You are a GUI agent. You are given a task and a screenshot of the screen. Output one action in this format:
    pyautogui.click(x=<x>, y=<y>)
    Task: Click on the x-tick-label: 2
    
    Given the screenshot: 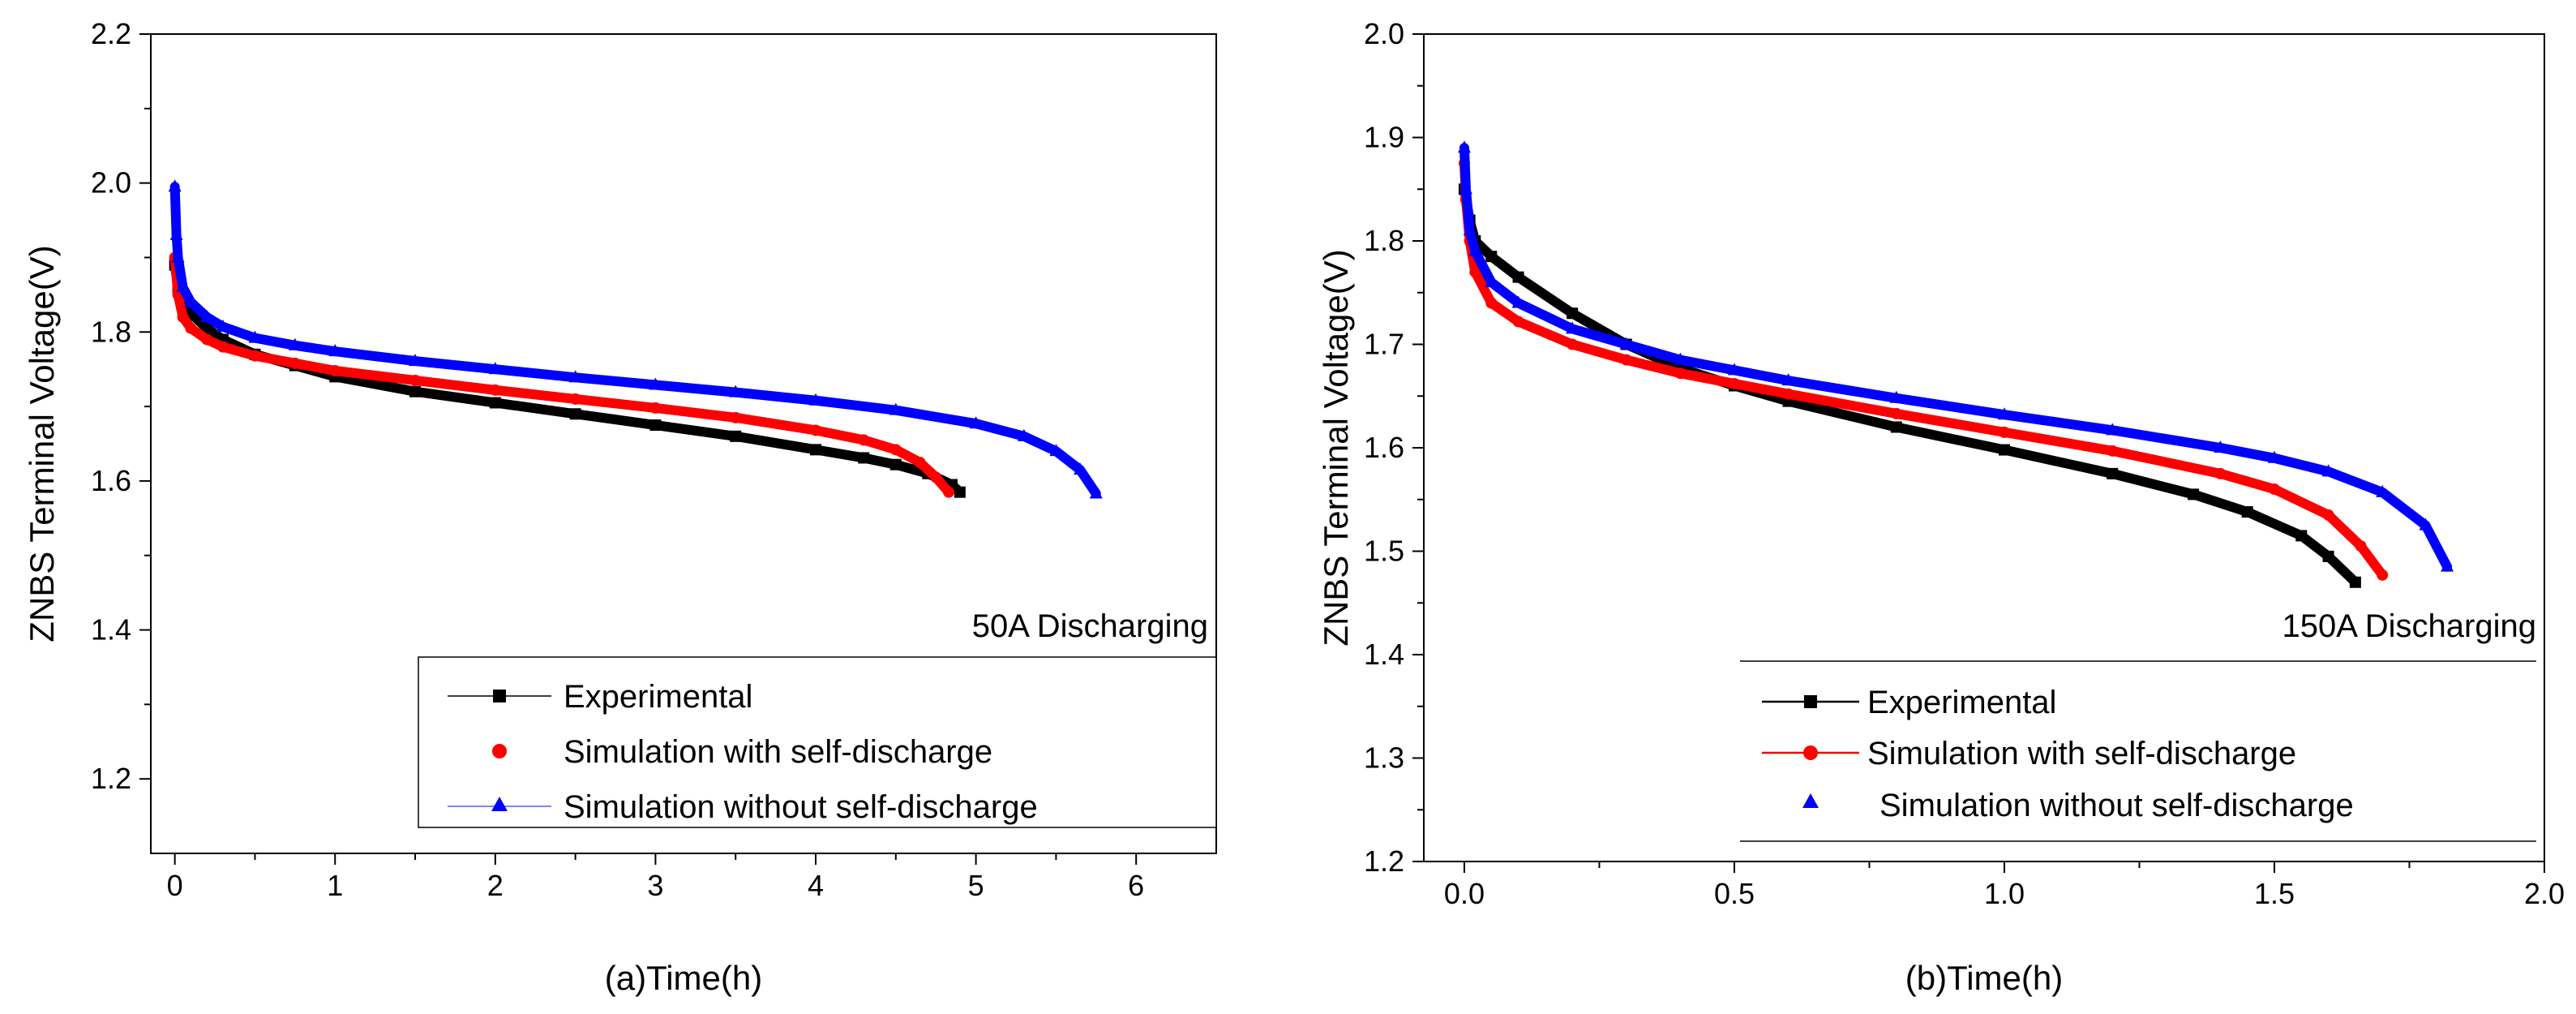 What is the action you would take?
    pyautogui.click(x=495, y=885)
    